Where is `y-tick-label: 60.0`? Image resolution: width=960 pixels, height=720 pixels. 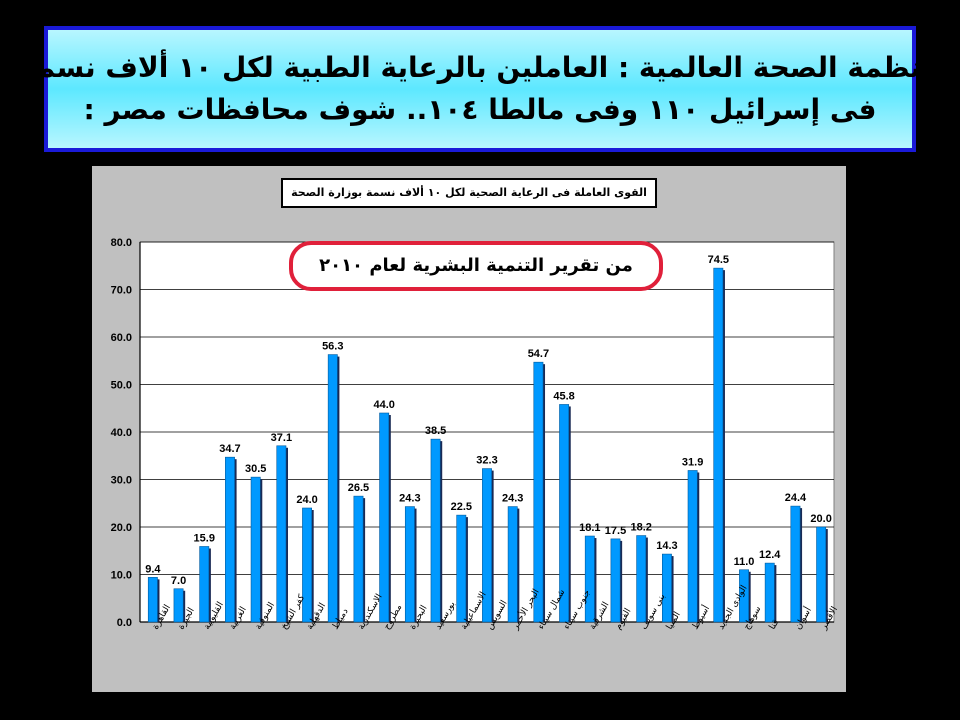 y-tick-label: 60.0 is located at coordinates (121, 338).